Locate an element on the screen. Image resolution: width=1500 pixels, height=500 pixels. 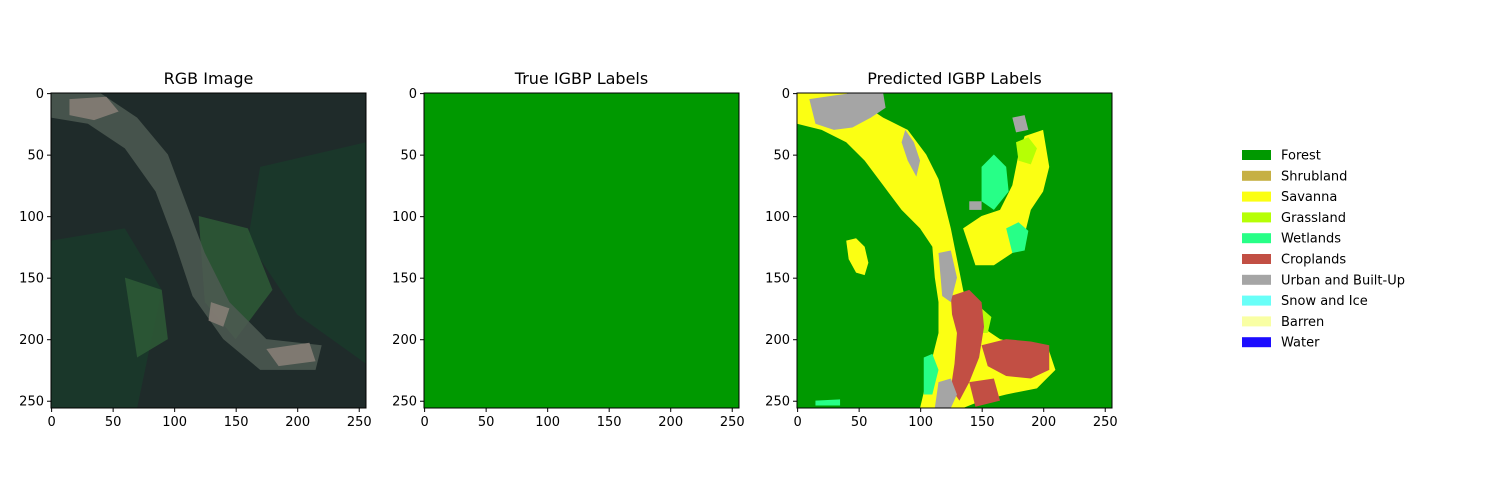
legend-label: Snow and Ice is located at coordinates (1324, 301).